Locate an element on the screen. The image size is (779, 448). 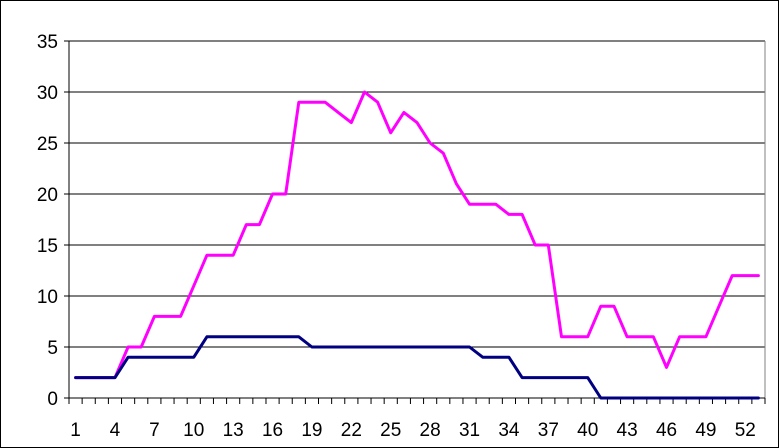
x-tick-label: 13 is located at coordinates (233, 430).